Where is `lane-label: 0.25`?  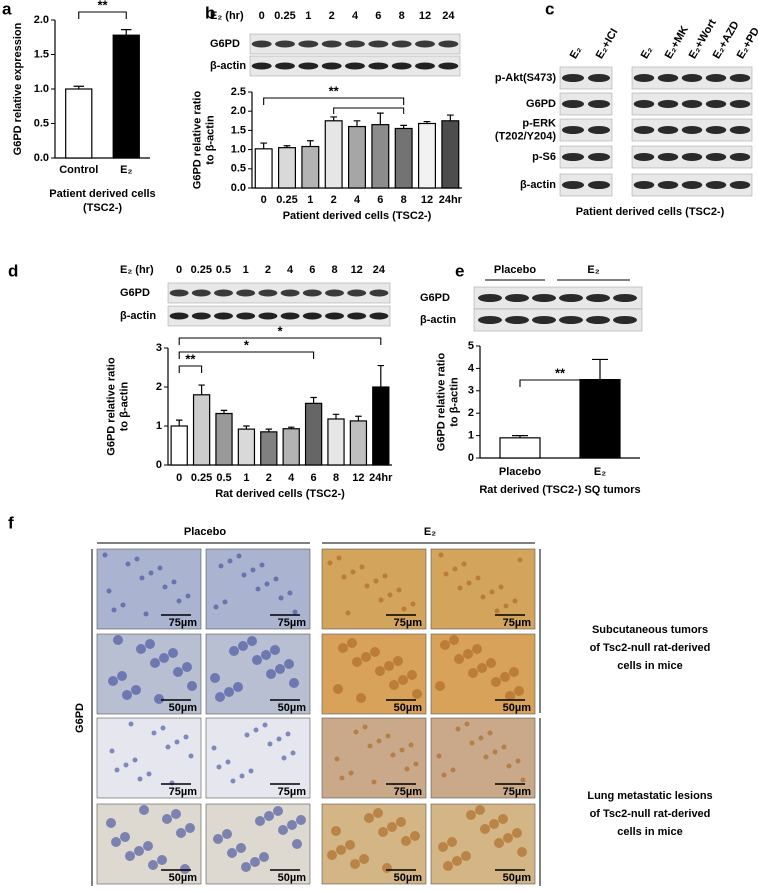 lane-label: 0.25 is located at coordinates (284, 16).